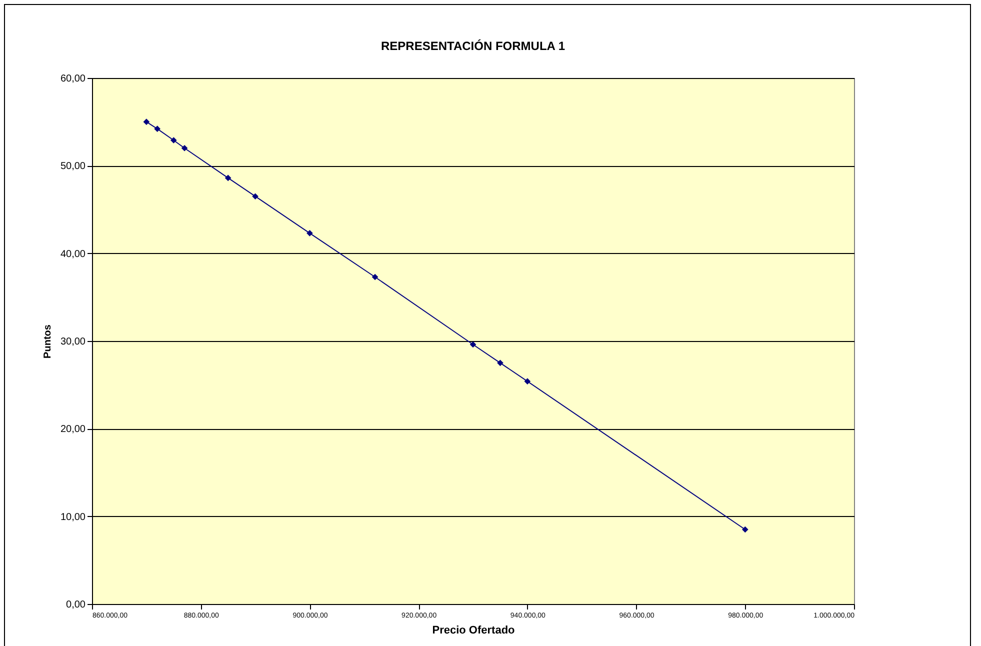 Image resolution: width=981 pixels, height=646 pixels. What do you see at coordinates (76, 605) in the screenshot?
I see `y-tick-label: 0,00` at bounding box center [76, 605].